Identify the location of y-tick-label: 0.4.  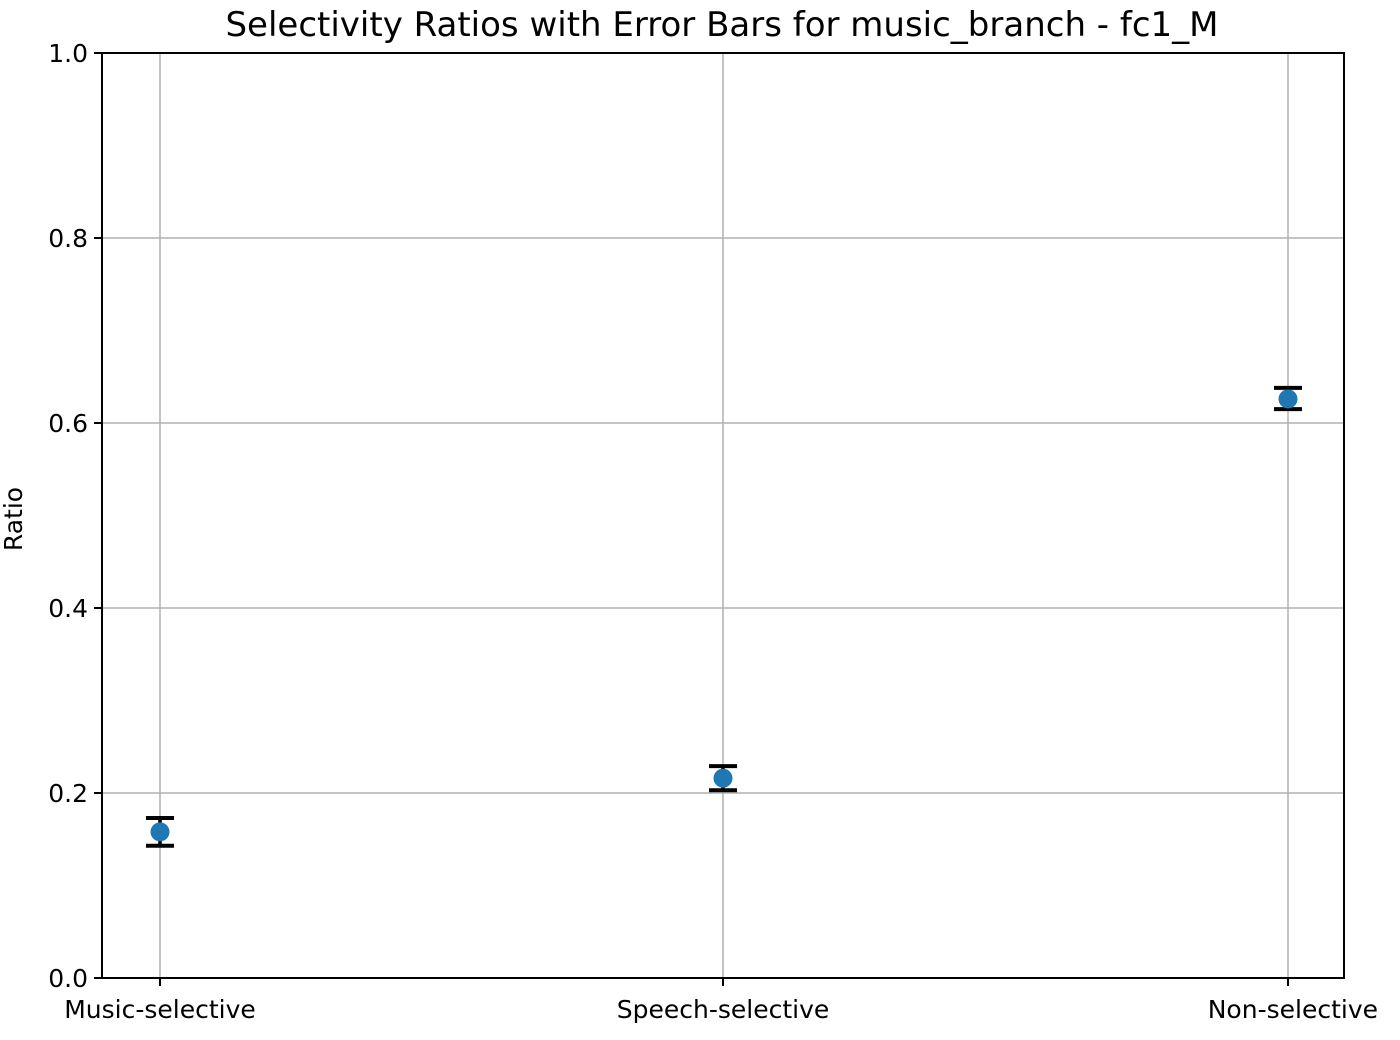
(68, 608).